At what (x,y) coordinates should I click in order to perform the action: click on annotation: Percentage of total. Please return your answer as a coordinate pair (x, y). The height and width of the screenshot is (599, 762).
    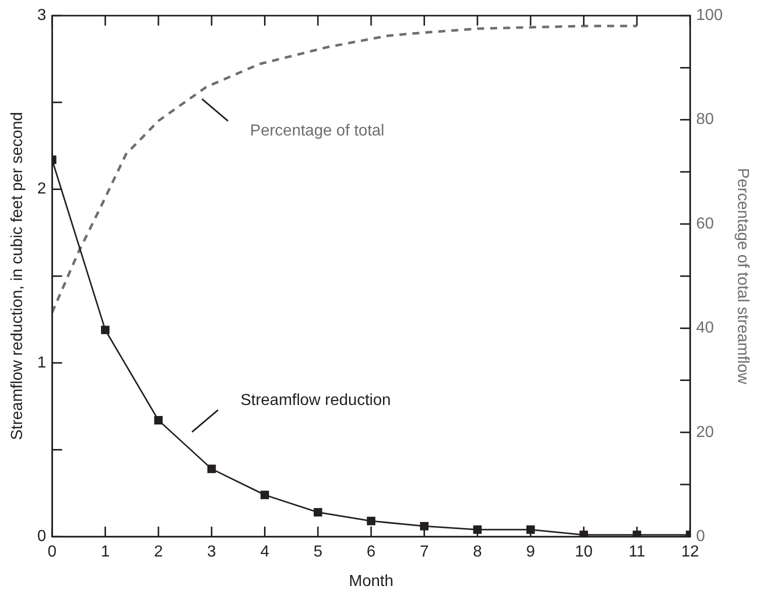
    Looking at the image, I should click on (317, 131).